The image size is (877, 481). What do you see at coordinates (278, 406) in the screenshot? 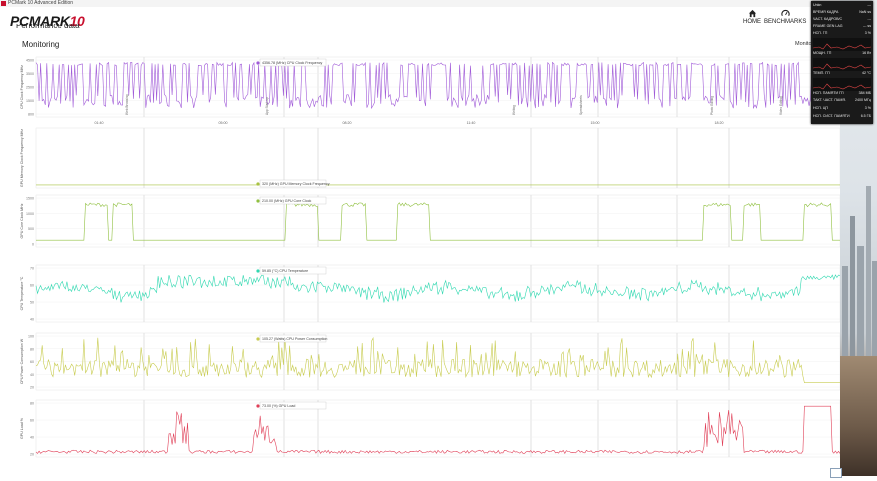
I see `tooltip-text: 73.00 (%) GPU Load` at bounding box center [278, 406].